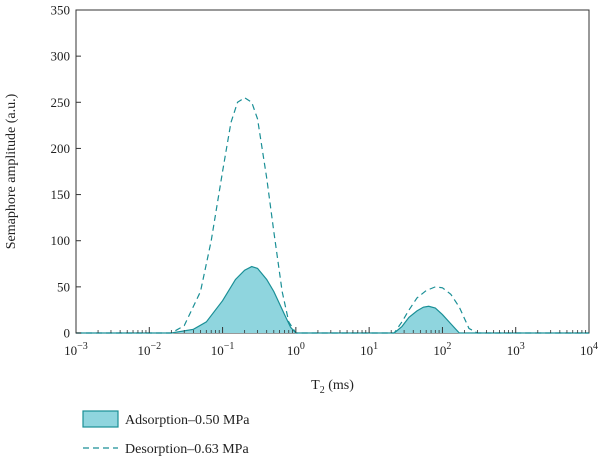 The height and width of the screenshot is (459, 600). What do you see at coordinates (61, 10) in the screenshot?
I see `y-tick-label: 350` at bounding box center [61, 10].